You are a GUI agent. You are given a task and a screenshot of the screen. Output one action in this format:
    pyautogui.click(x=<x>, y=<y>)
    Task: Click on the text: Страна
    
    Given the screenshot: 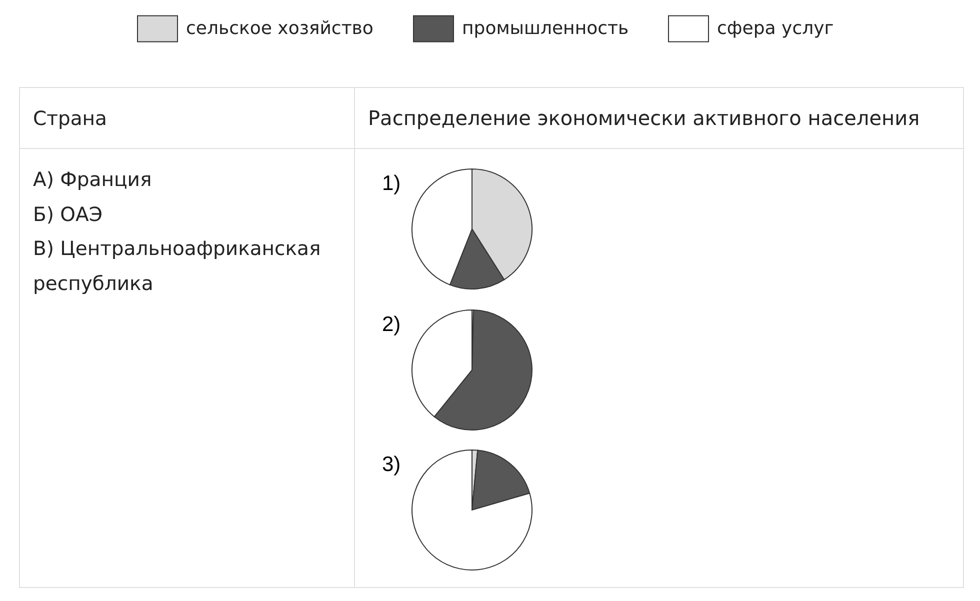 What is the action you would take?
    pyautogui.click(x=187, y=118)
    